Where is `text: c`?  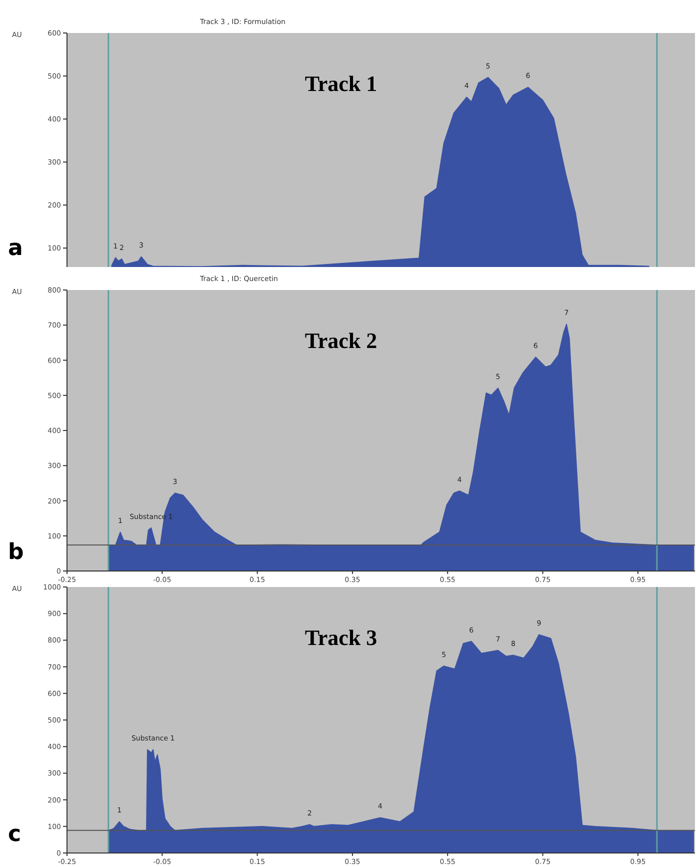 text: c is located at coordinates (15, 834).